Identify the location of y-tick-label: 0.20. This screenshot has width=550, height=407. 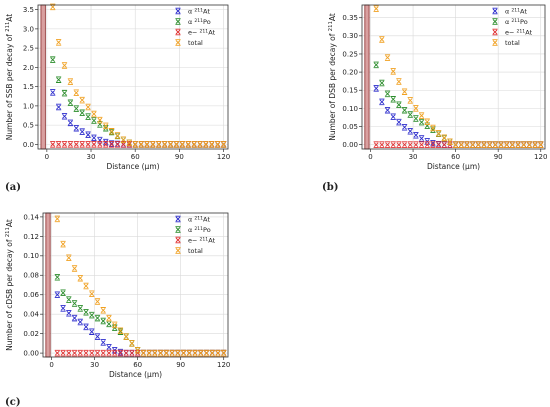
(350, 73).